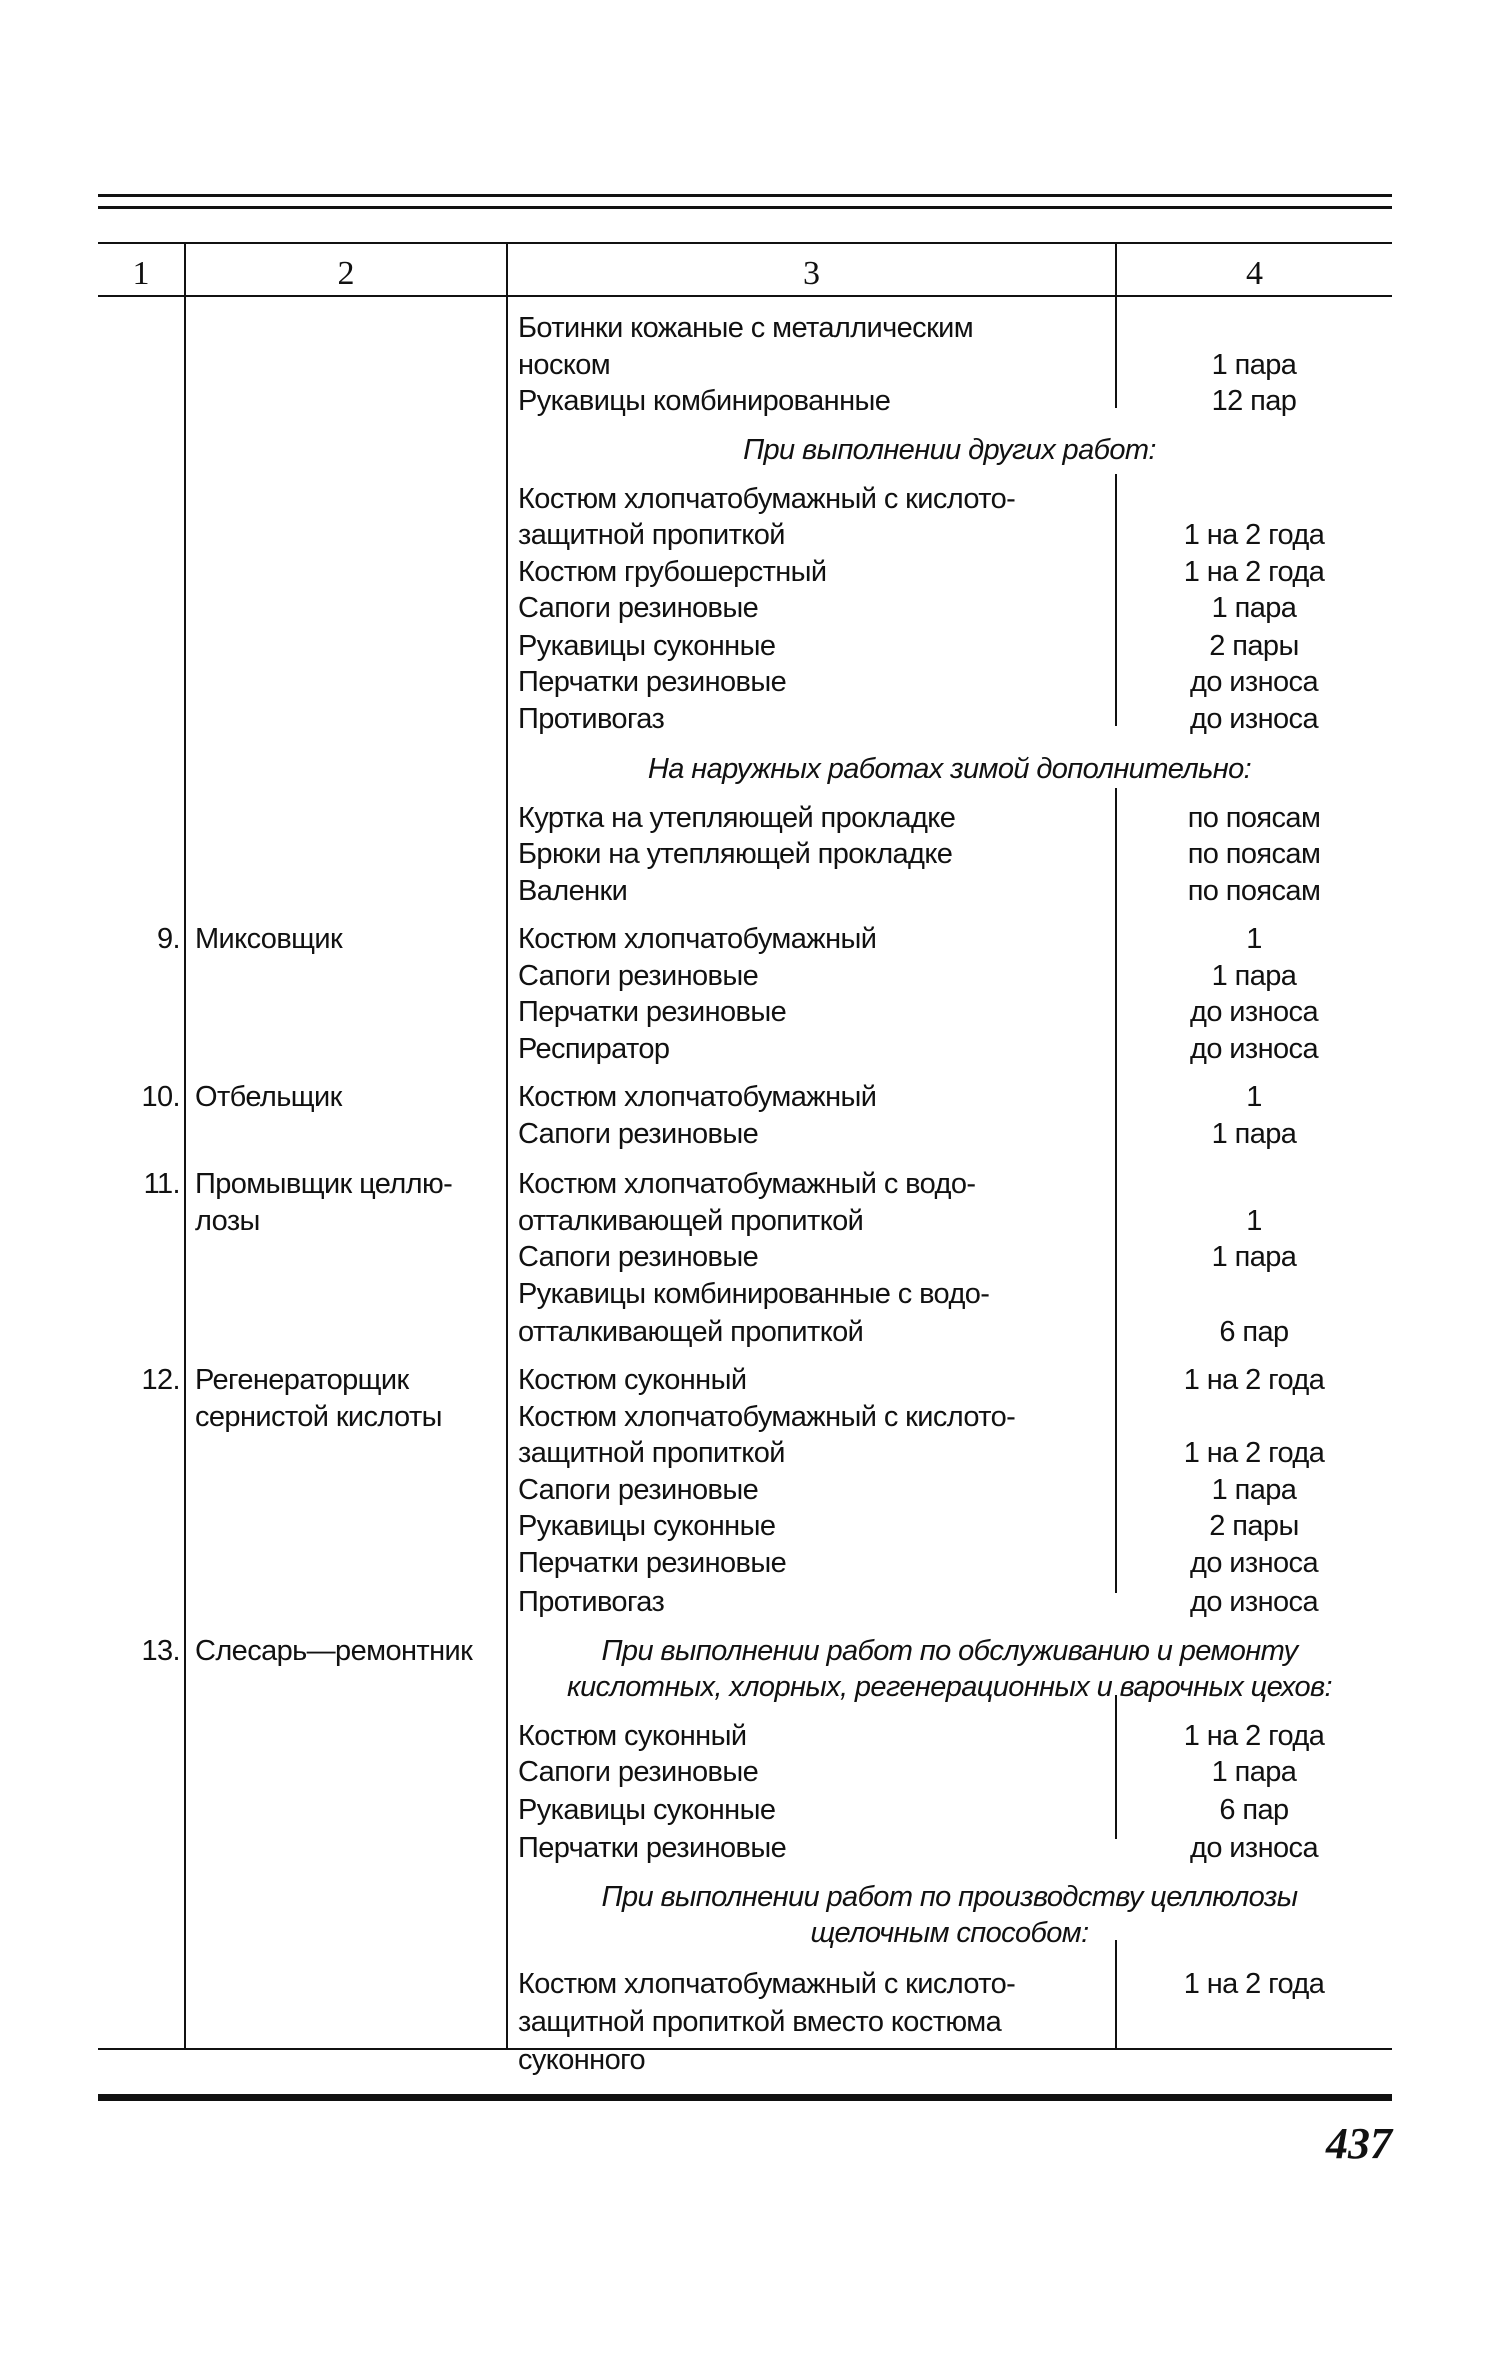 This screenshot has width=1500, height=2362. I want to click on equipment-item: защитной пропиткой вместо костюма, so click(760, 2021).